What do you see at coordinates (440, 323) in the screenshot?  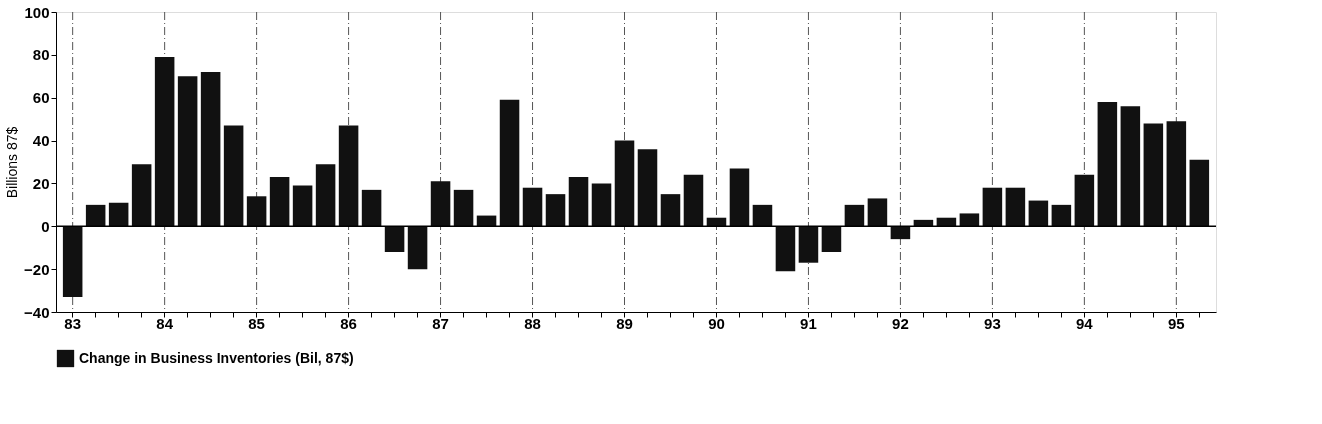 I see `x-tick-label: 87` at bounding box center [440, 323].